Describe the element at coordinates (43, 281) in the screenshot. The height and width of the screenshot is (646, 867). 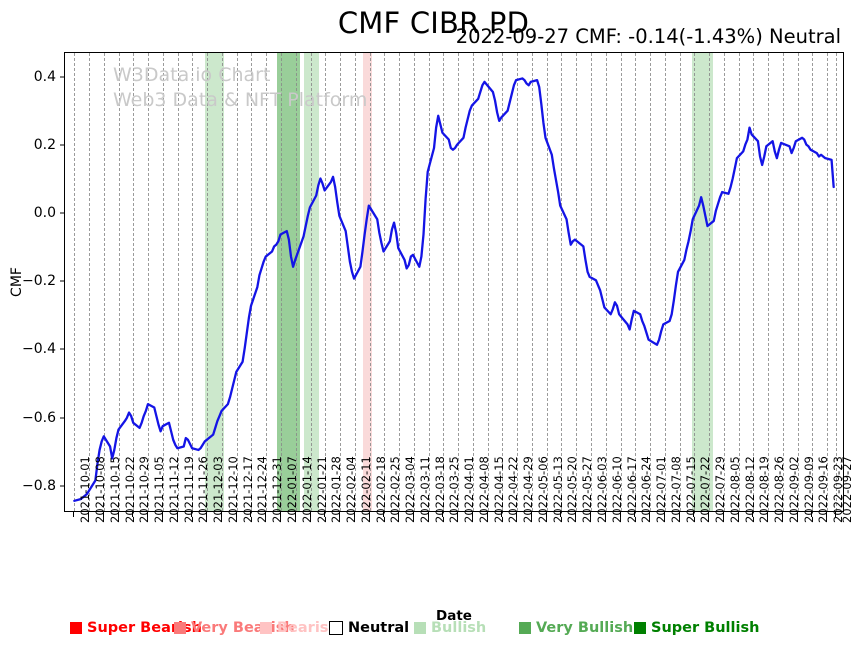
I see `y-axis-tick: −0.2` at that location.